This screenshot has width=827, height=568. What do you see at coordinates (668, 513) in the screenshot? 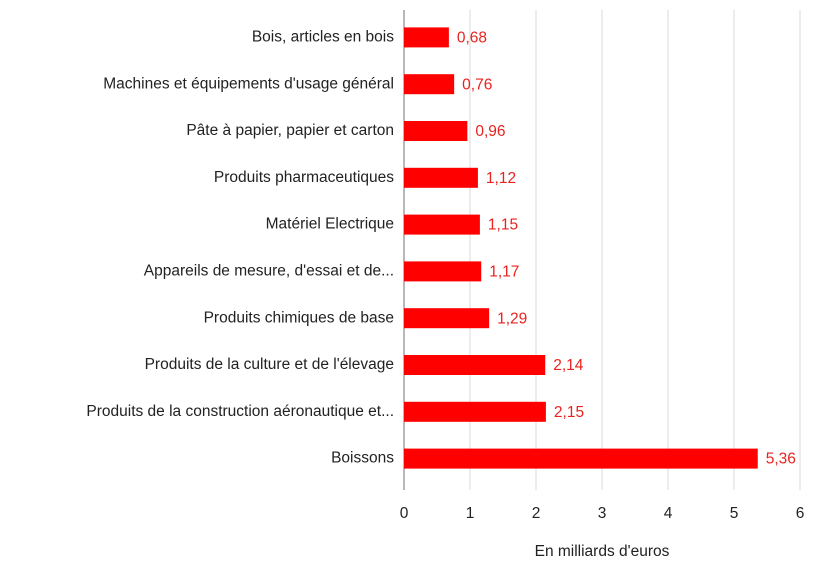
I see `x-tick-label: 4` at bounding box center [668, 513].